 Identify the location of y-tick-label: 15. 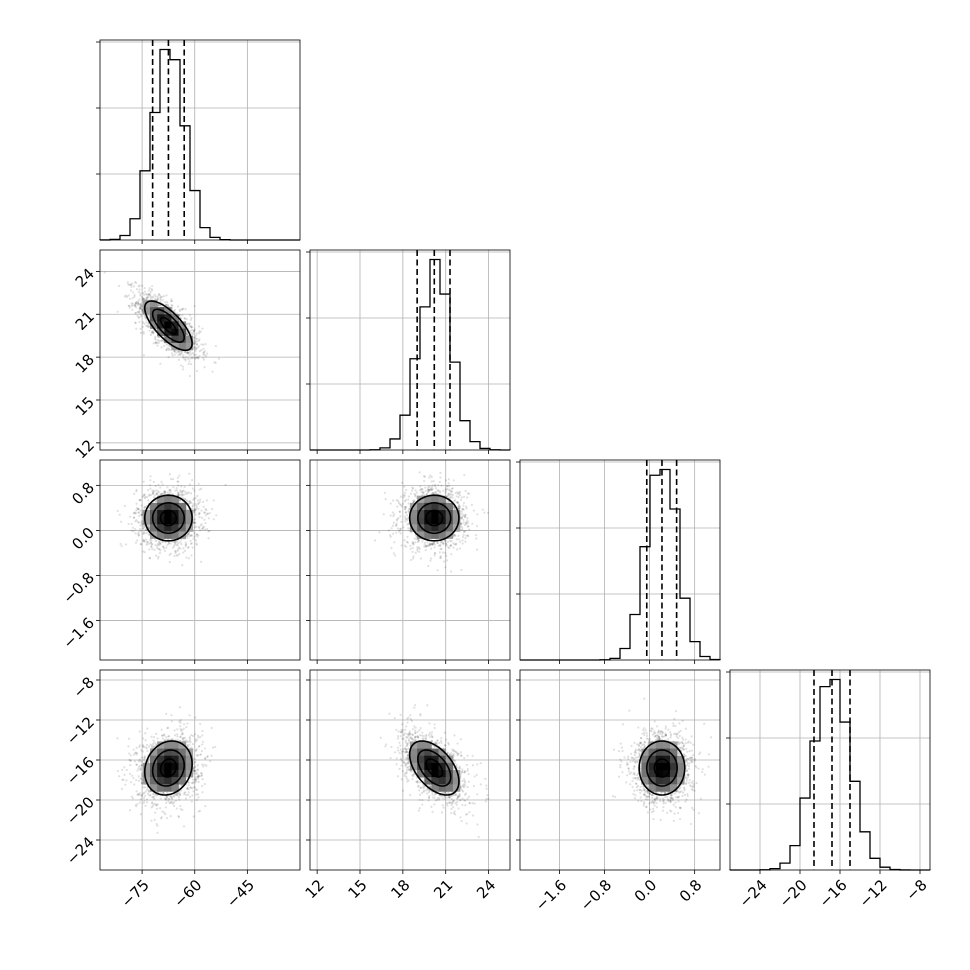
(85, 406).